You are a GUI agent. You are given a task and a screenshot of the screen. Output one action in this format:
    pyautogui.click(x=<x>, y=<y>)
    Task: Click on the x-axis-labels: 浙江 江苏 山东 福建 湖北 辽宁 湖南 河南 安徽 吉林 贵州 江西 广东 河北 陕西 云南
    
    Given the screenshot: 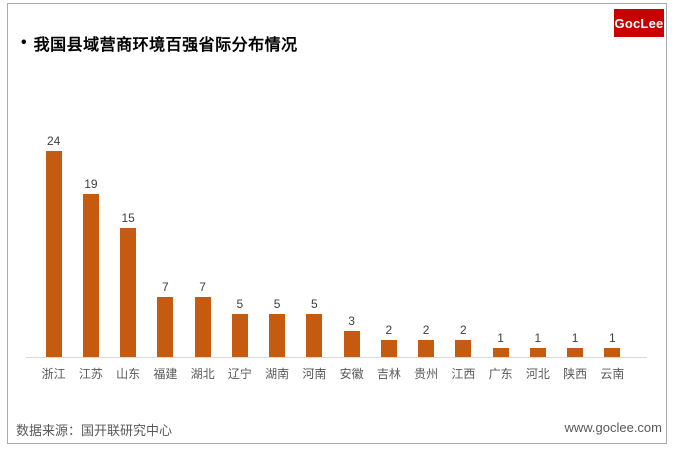 What is the action you would take?
    pyautogui.click(x=333, y=373)
    